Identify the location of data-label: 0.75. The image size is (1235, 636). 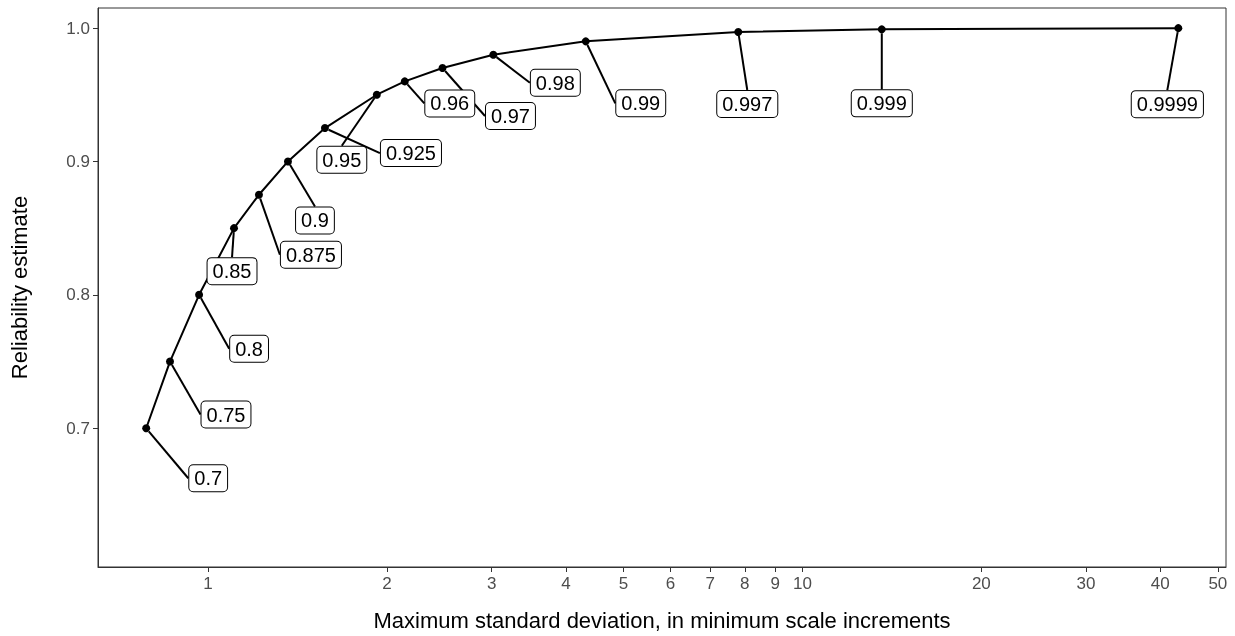
(226, 414).